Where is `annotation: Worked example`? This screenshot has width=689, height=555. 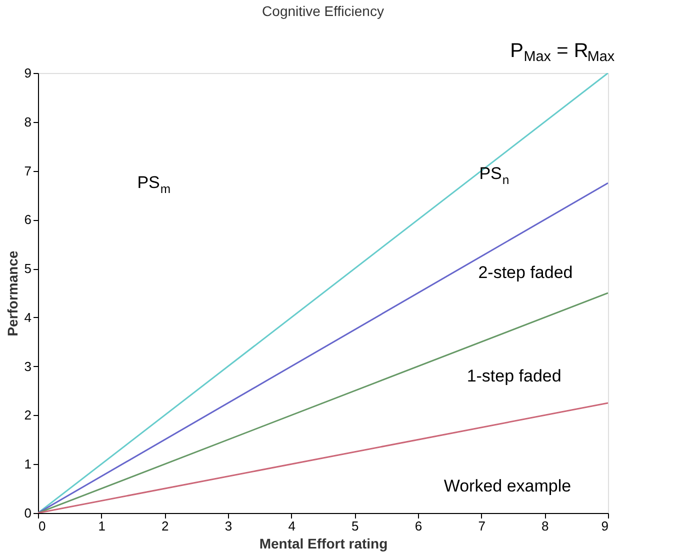 annotation: Worked example is located at coordinates (508, 486).